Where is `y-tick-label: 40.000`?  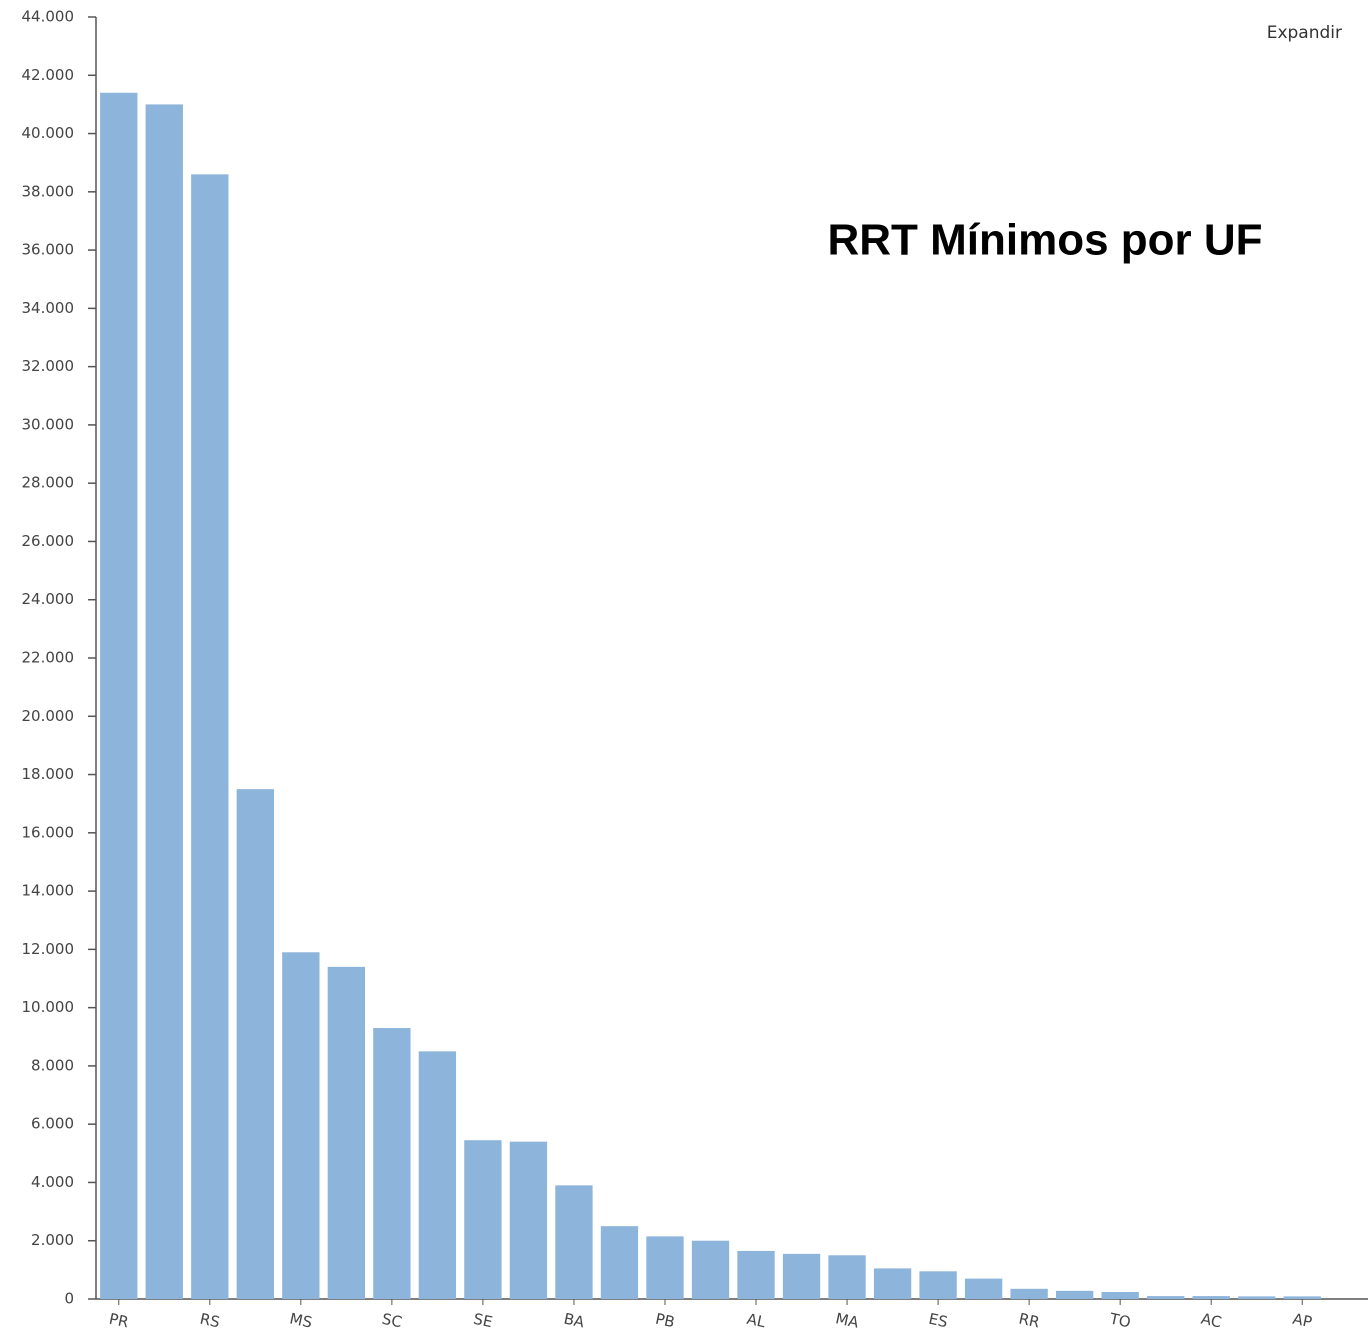
y-tick-label: 40.000 is located at coordinates (48, 133).